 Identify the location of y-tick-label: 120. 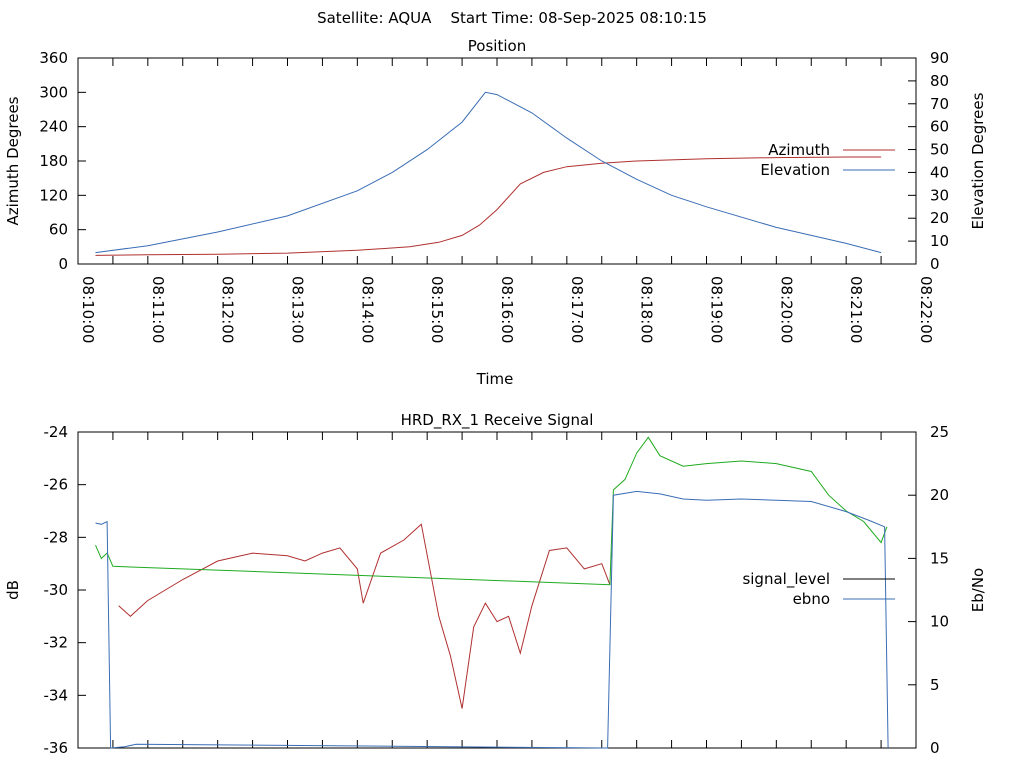
(53, 195).